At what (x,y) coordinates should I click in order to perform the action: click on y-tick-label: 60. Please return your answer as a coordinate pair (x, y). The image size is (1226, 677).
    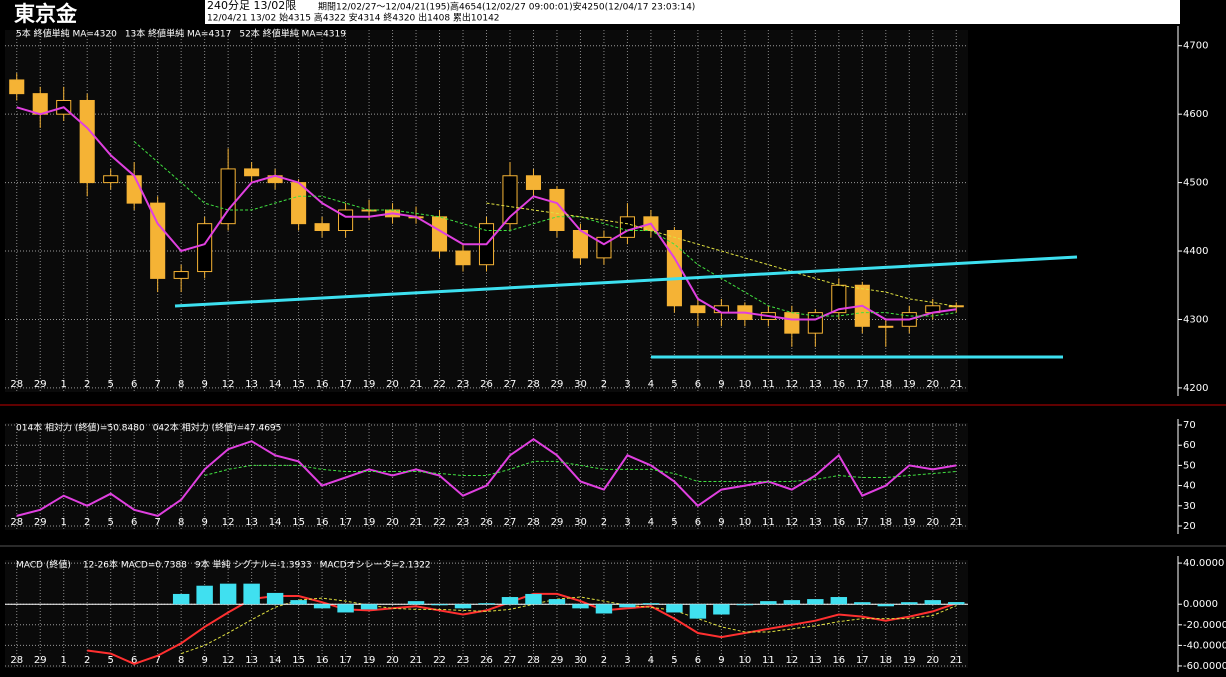
    Looking at the image, I should click on (1189, 445).